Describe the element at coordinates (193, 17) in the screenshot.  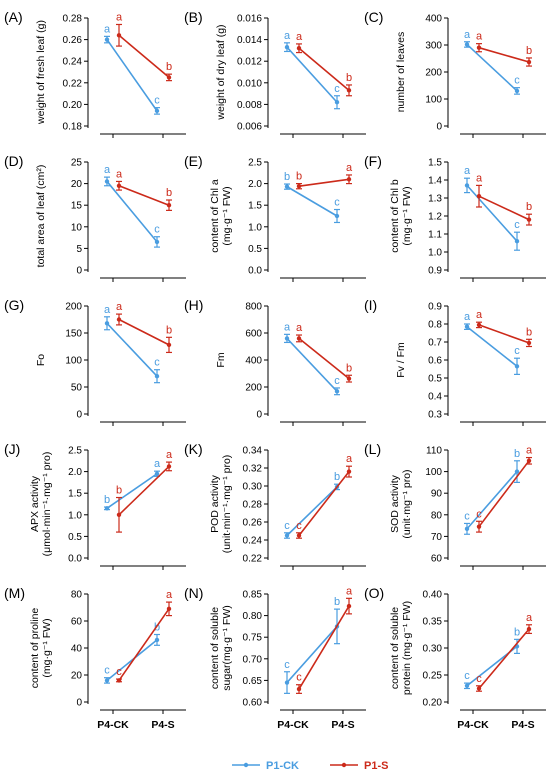
I see `panel-label: (B)` at that location.